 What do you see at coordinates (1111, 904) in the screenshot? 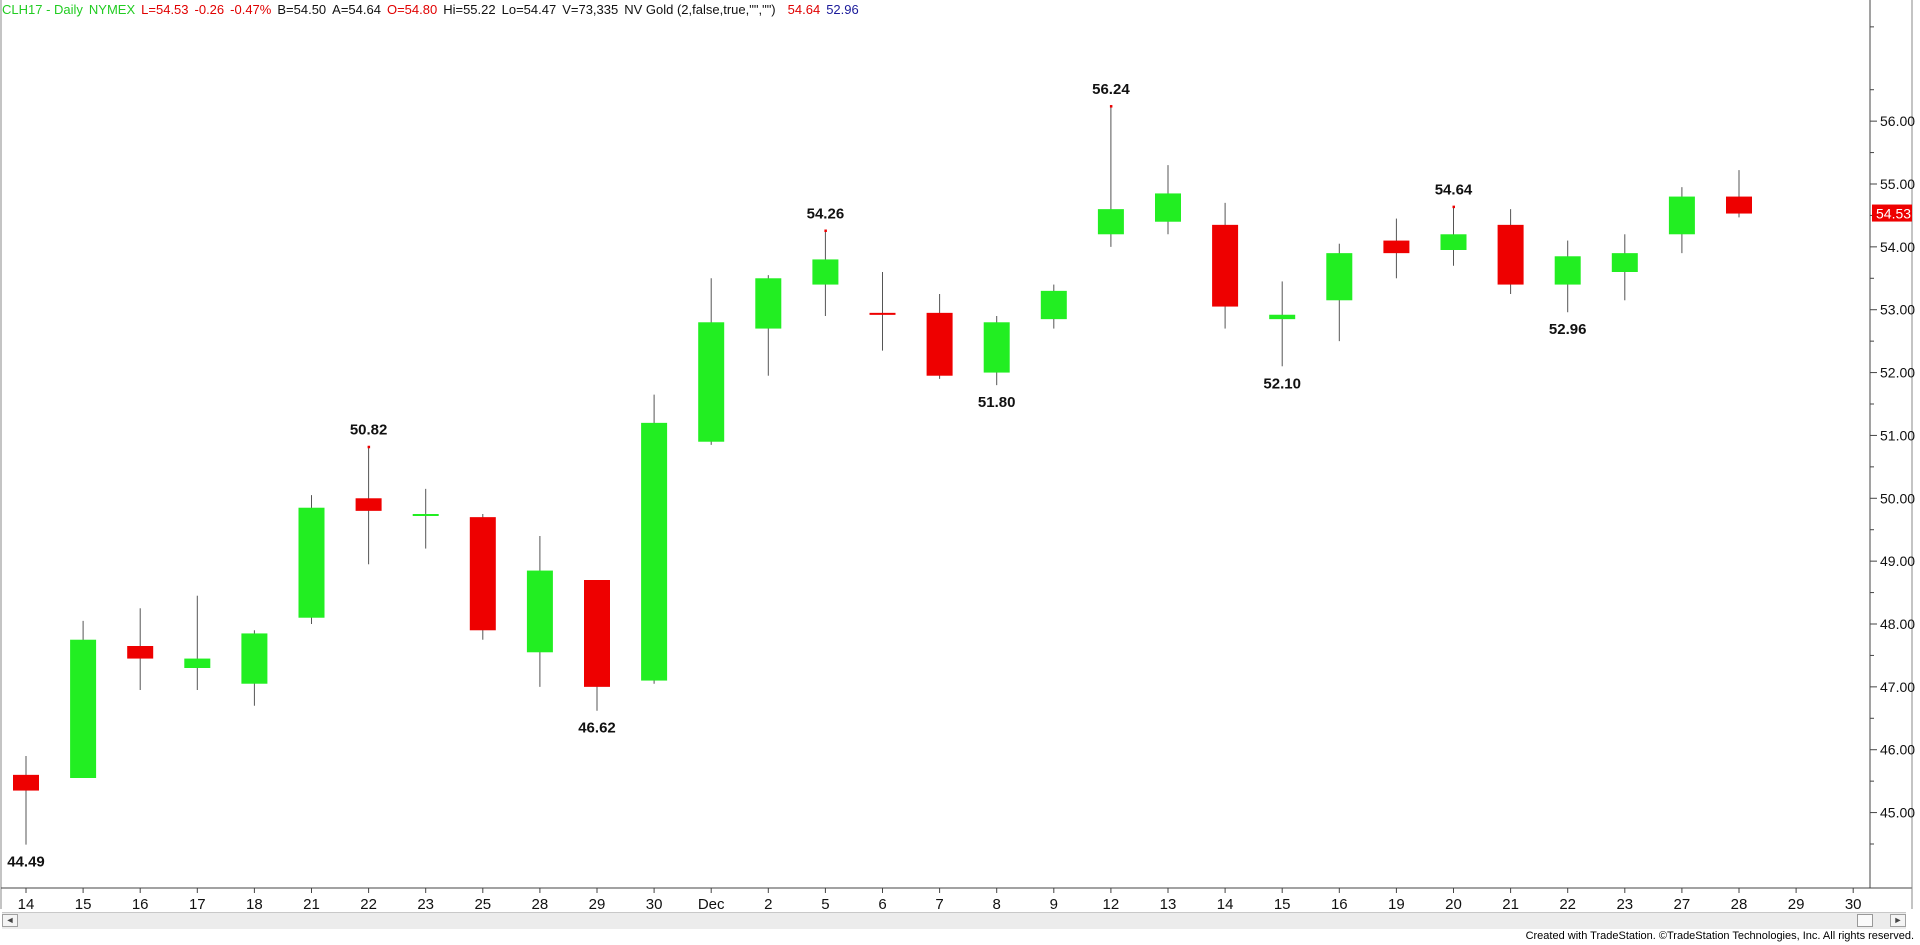
I see `x-tick-label: 12` at bounding box center [1111, 904].